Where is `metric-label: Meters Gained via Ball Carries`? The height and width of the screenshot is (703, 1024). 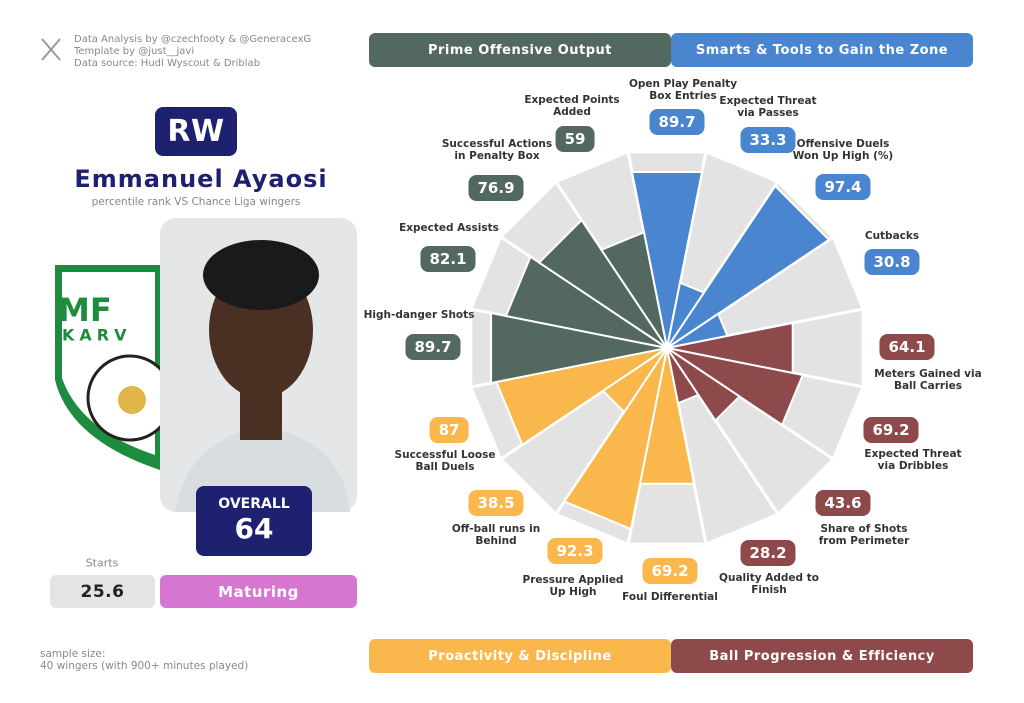
metric-label: Meters Gained via Ball Carries is located at coordinates (928, 380).